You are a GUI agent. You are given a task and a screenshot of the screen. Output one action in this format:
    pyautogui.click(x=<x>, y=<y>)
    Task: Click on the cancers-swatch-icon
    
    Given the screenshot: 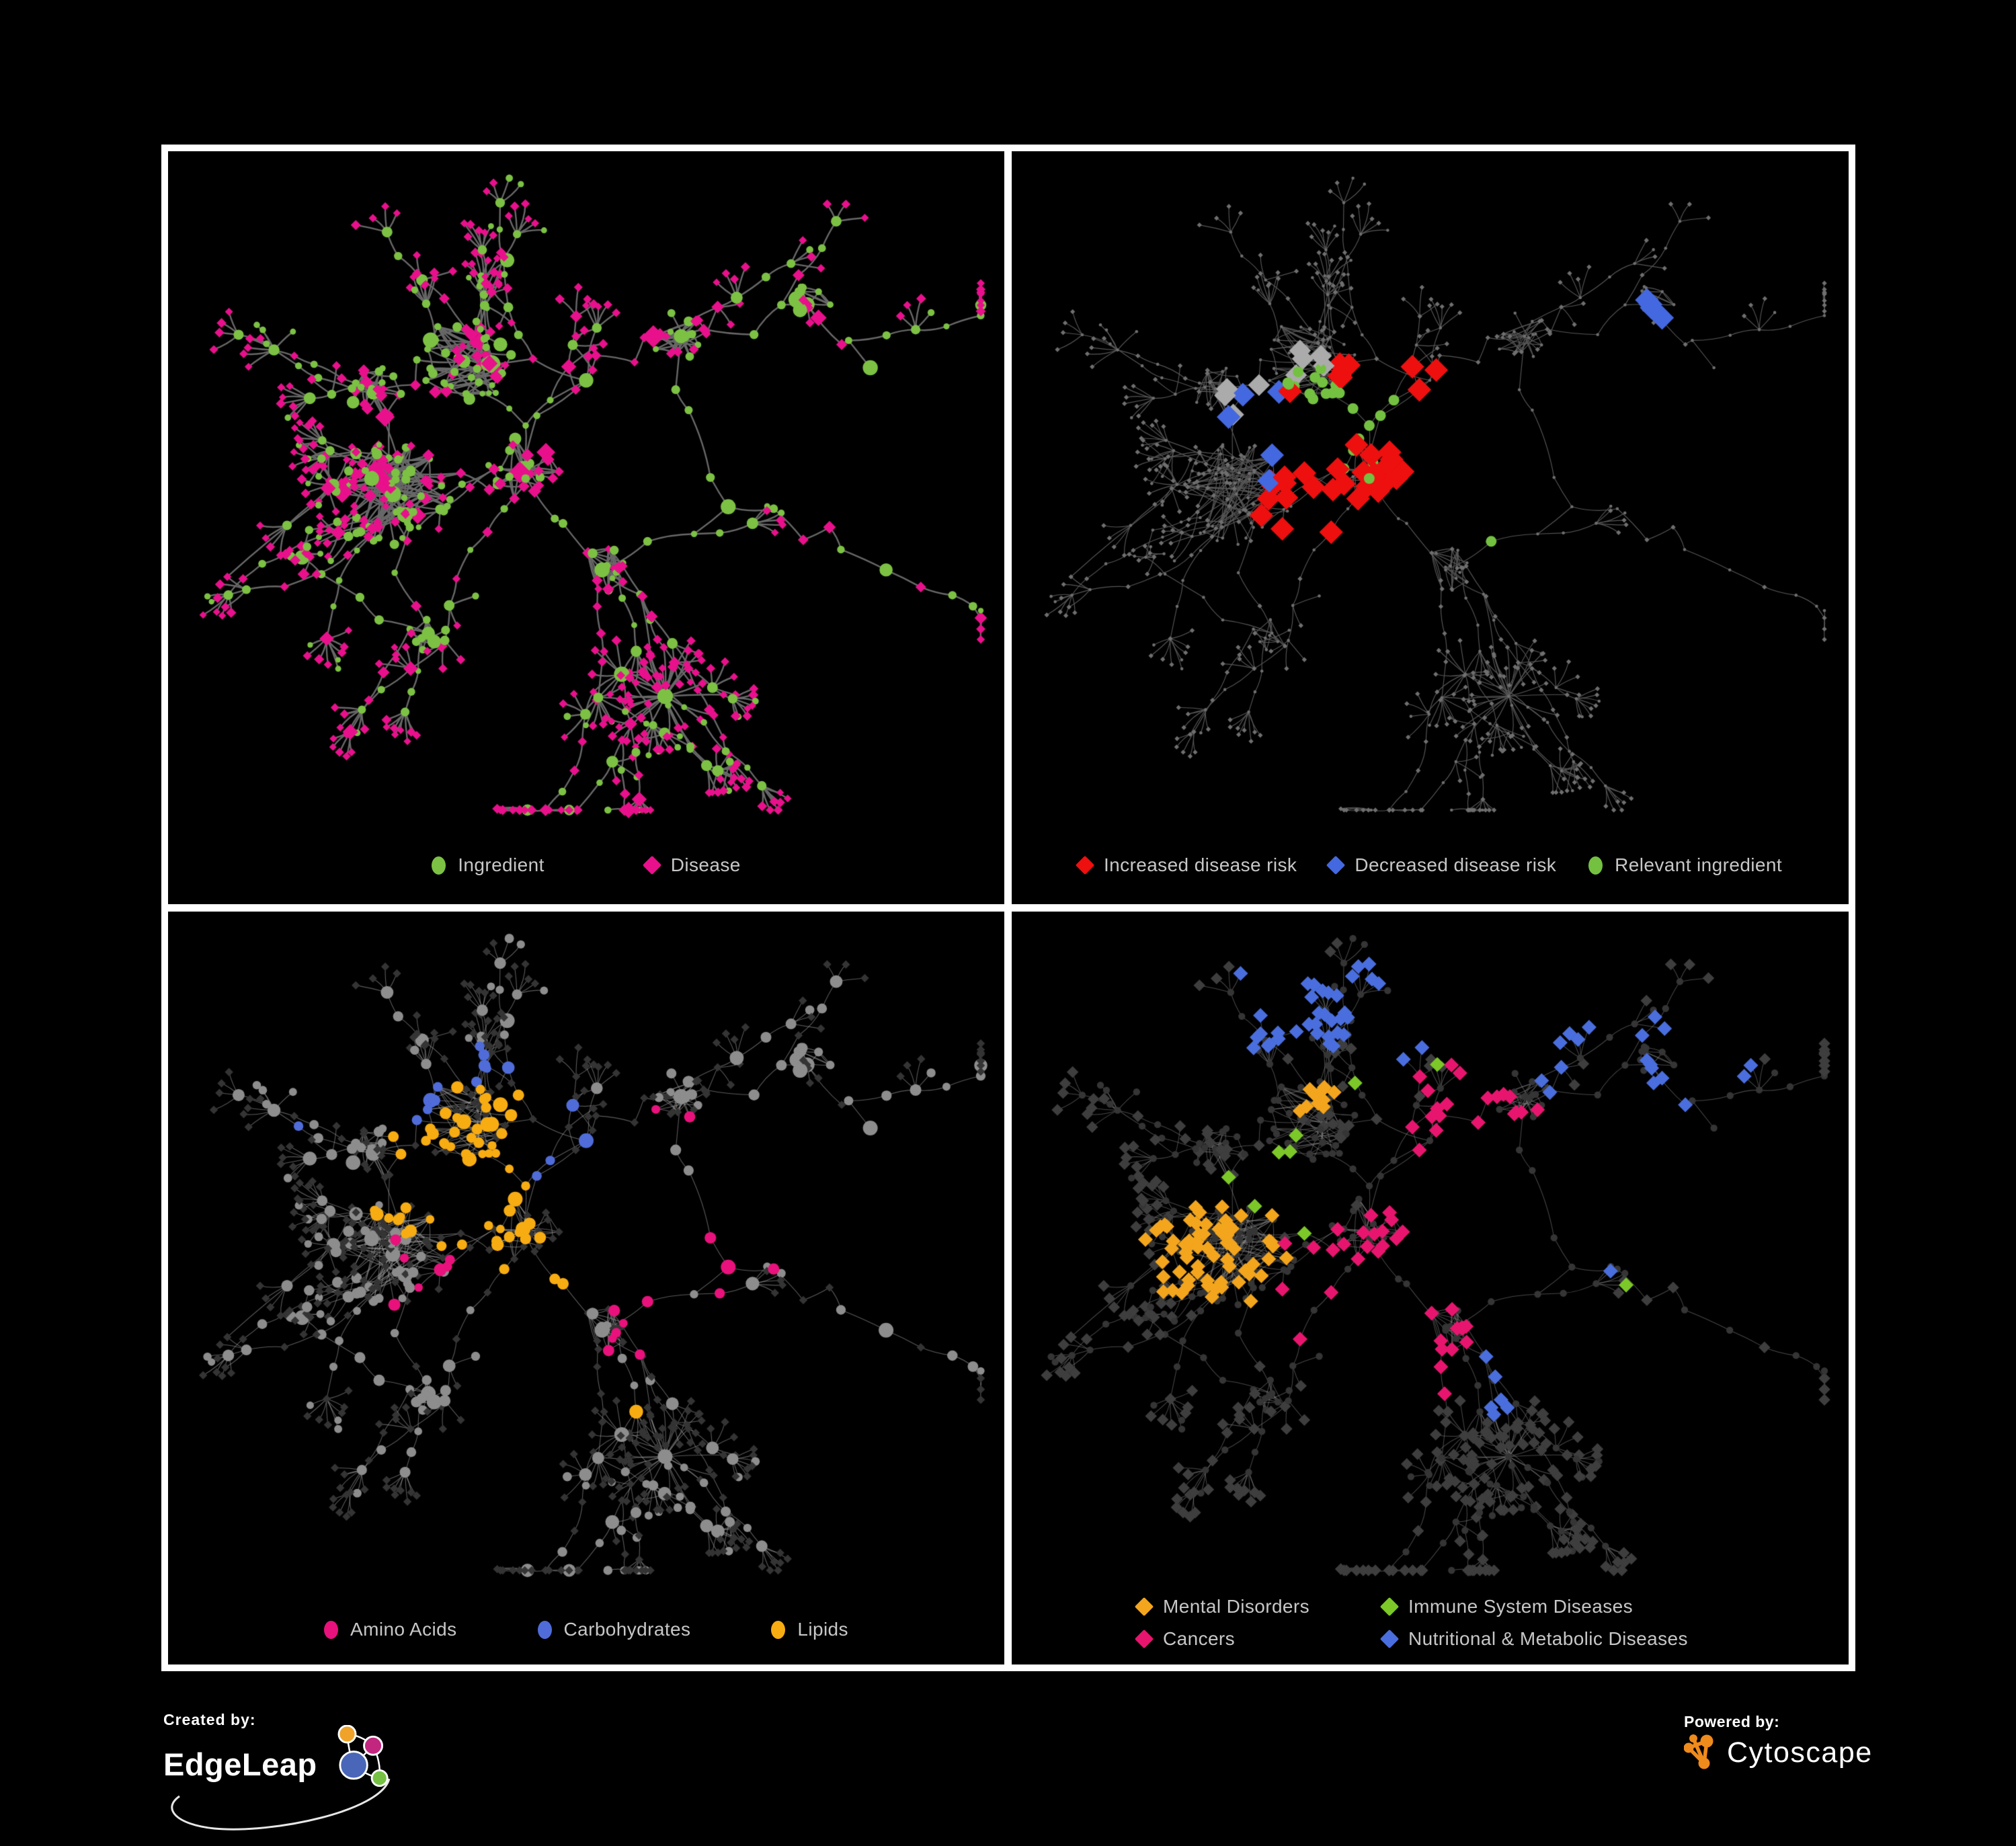 What is the action you would take?
    pyautogui.click(x=1144, y=1639)
    